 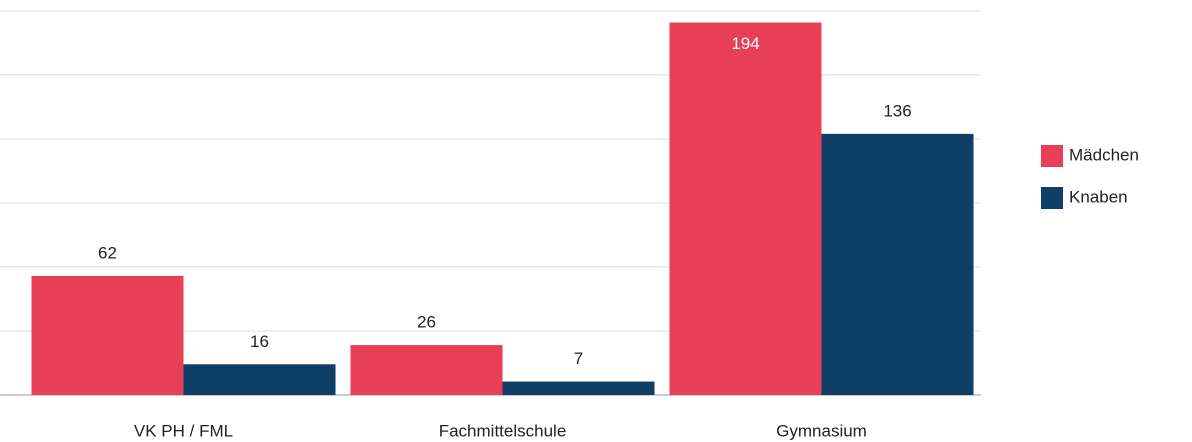 What do you see at coordinates (183, 430) in the screenshot?
I see `x-tick-label: VK PH / FML` at bounding box center [183, 430].